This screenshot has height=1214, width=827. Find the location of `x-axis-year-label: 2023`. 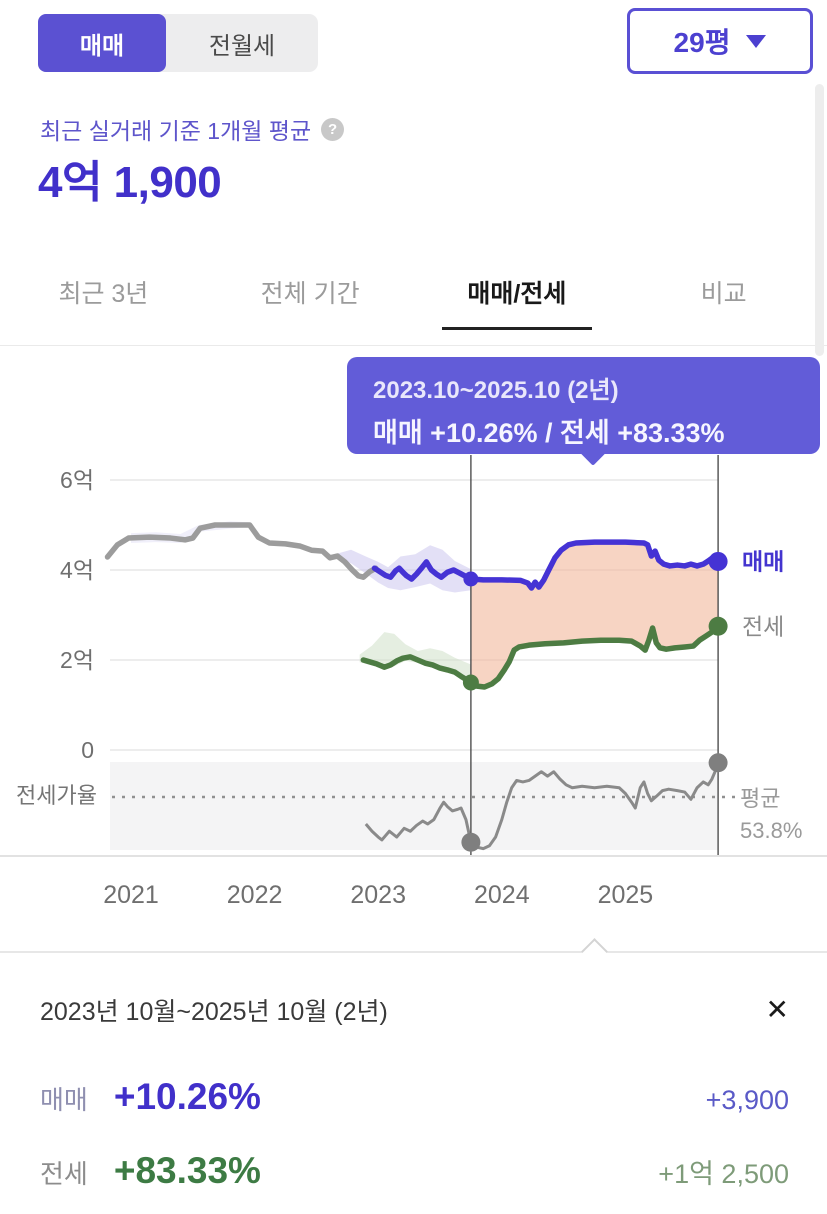

x-axis-year-label: 2023 is located at coordinates (378, 895).